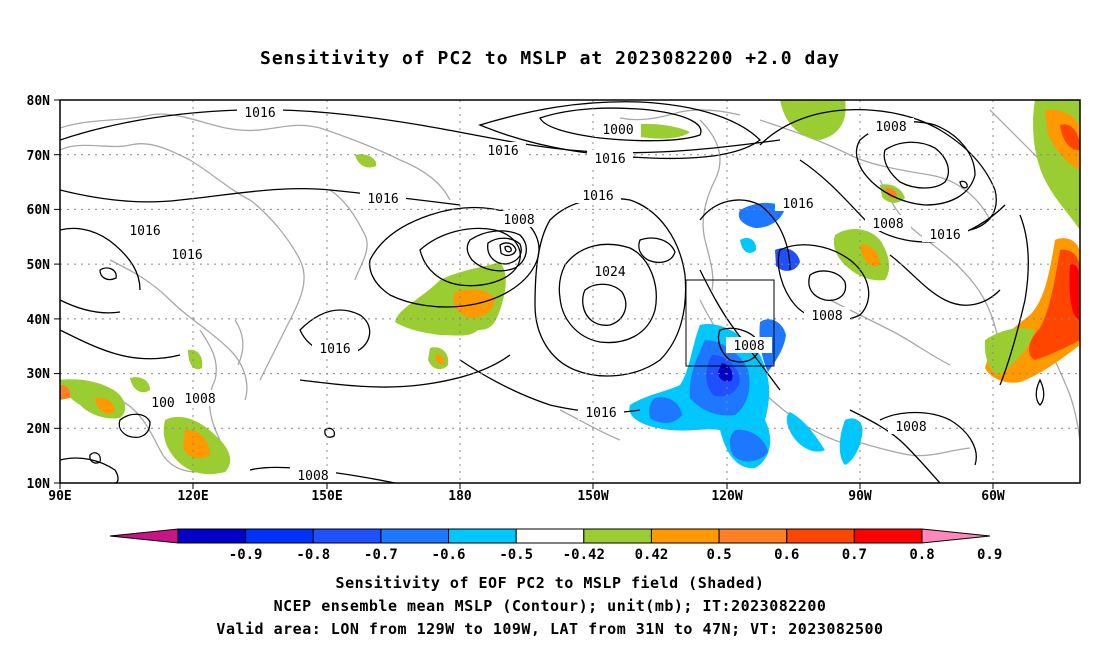 This screenshot has height=654, width=1100. Describe the element at coordinates (854, 555) in the screenshot. I see `colorbar-label: 0.7` at that location.